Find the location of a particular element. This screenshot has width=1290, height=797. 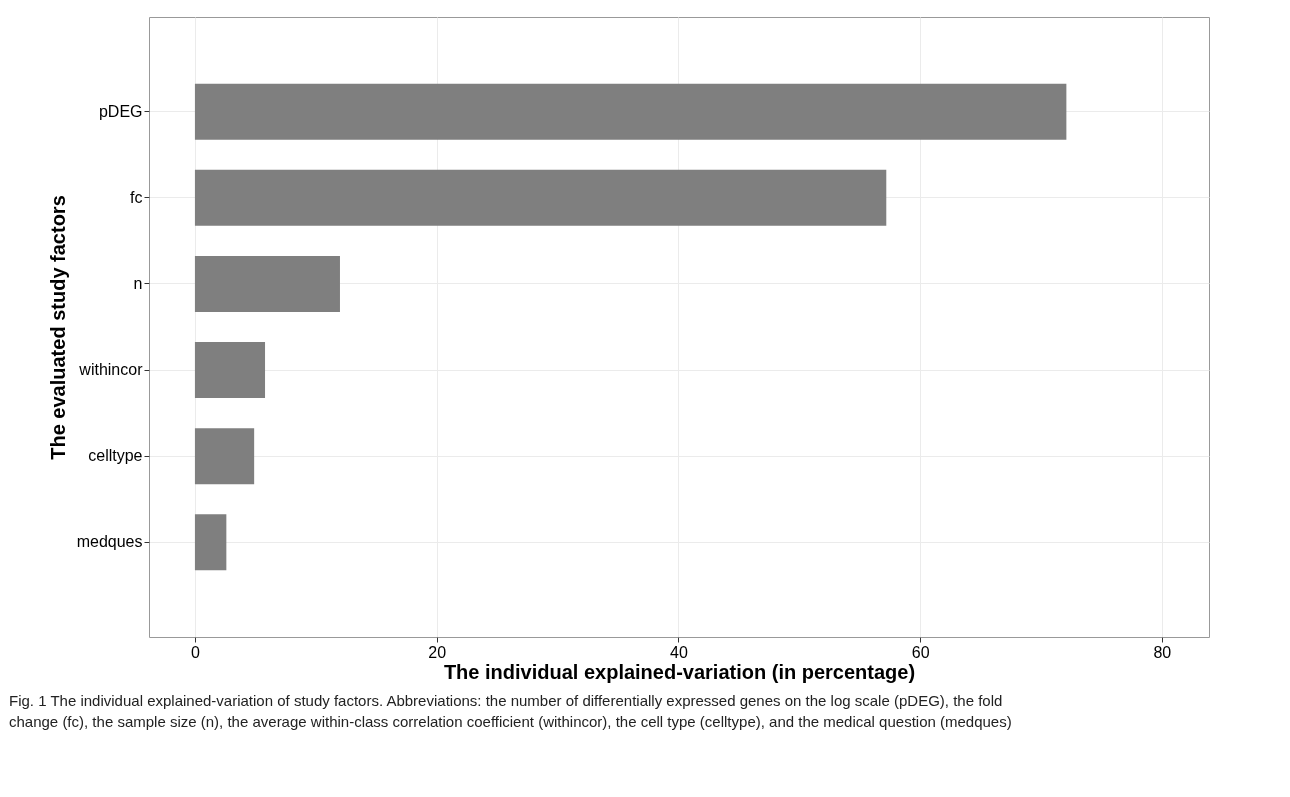

x-tick-label: 0 is located at coordinates (195, 652).